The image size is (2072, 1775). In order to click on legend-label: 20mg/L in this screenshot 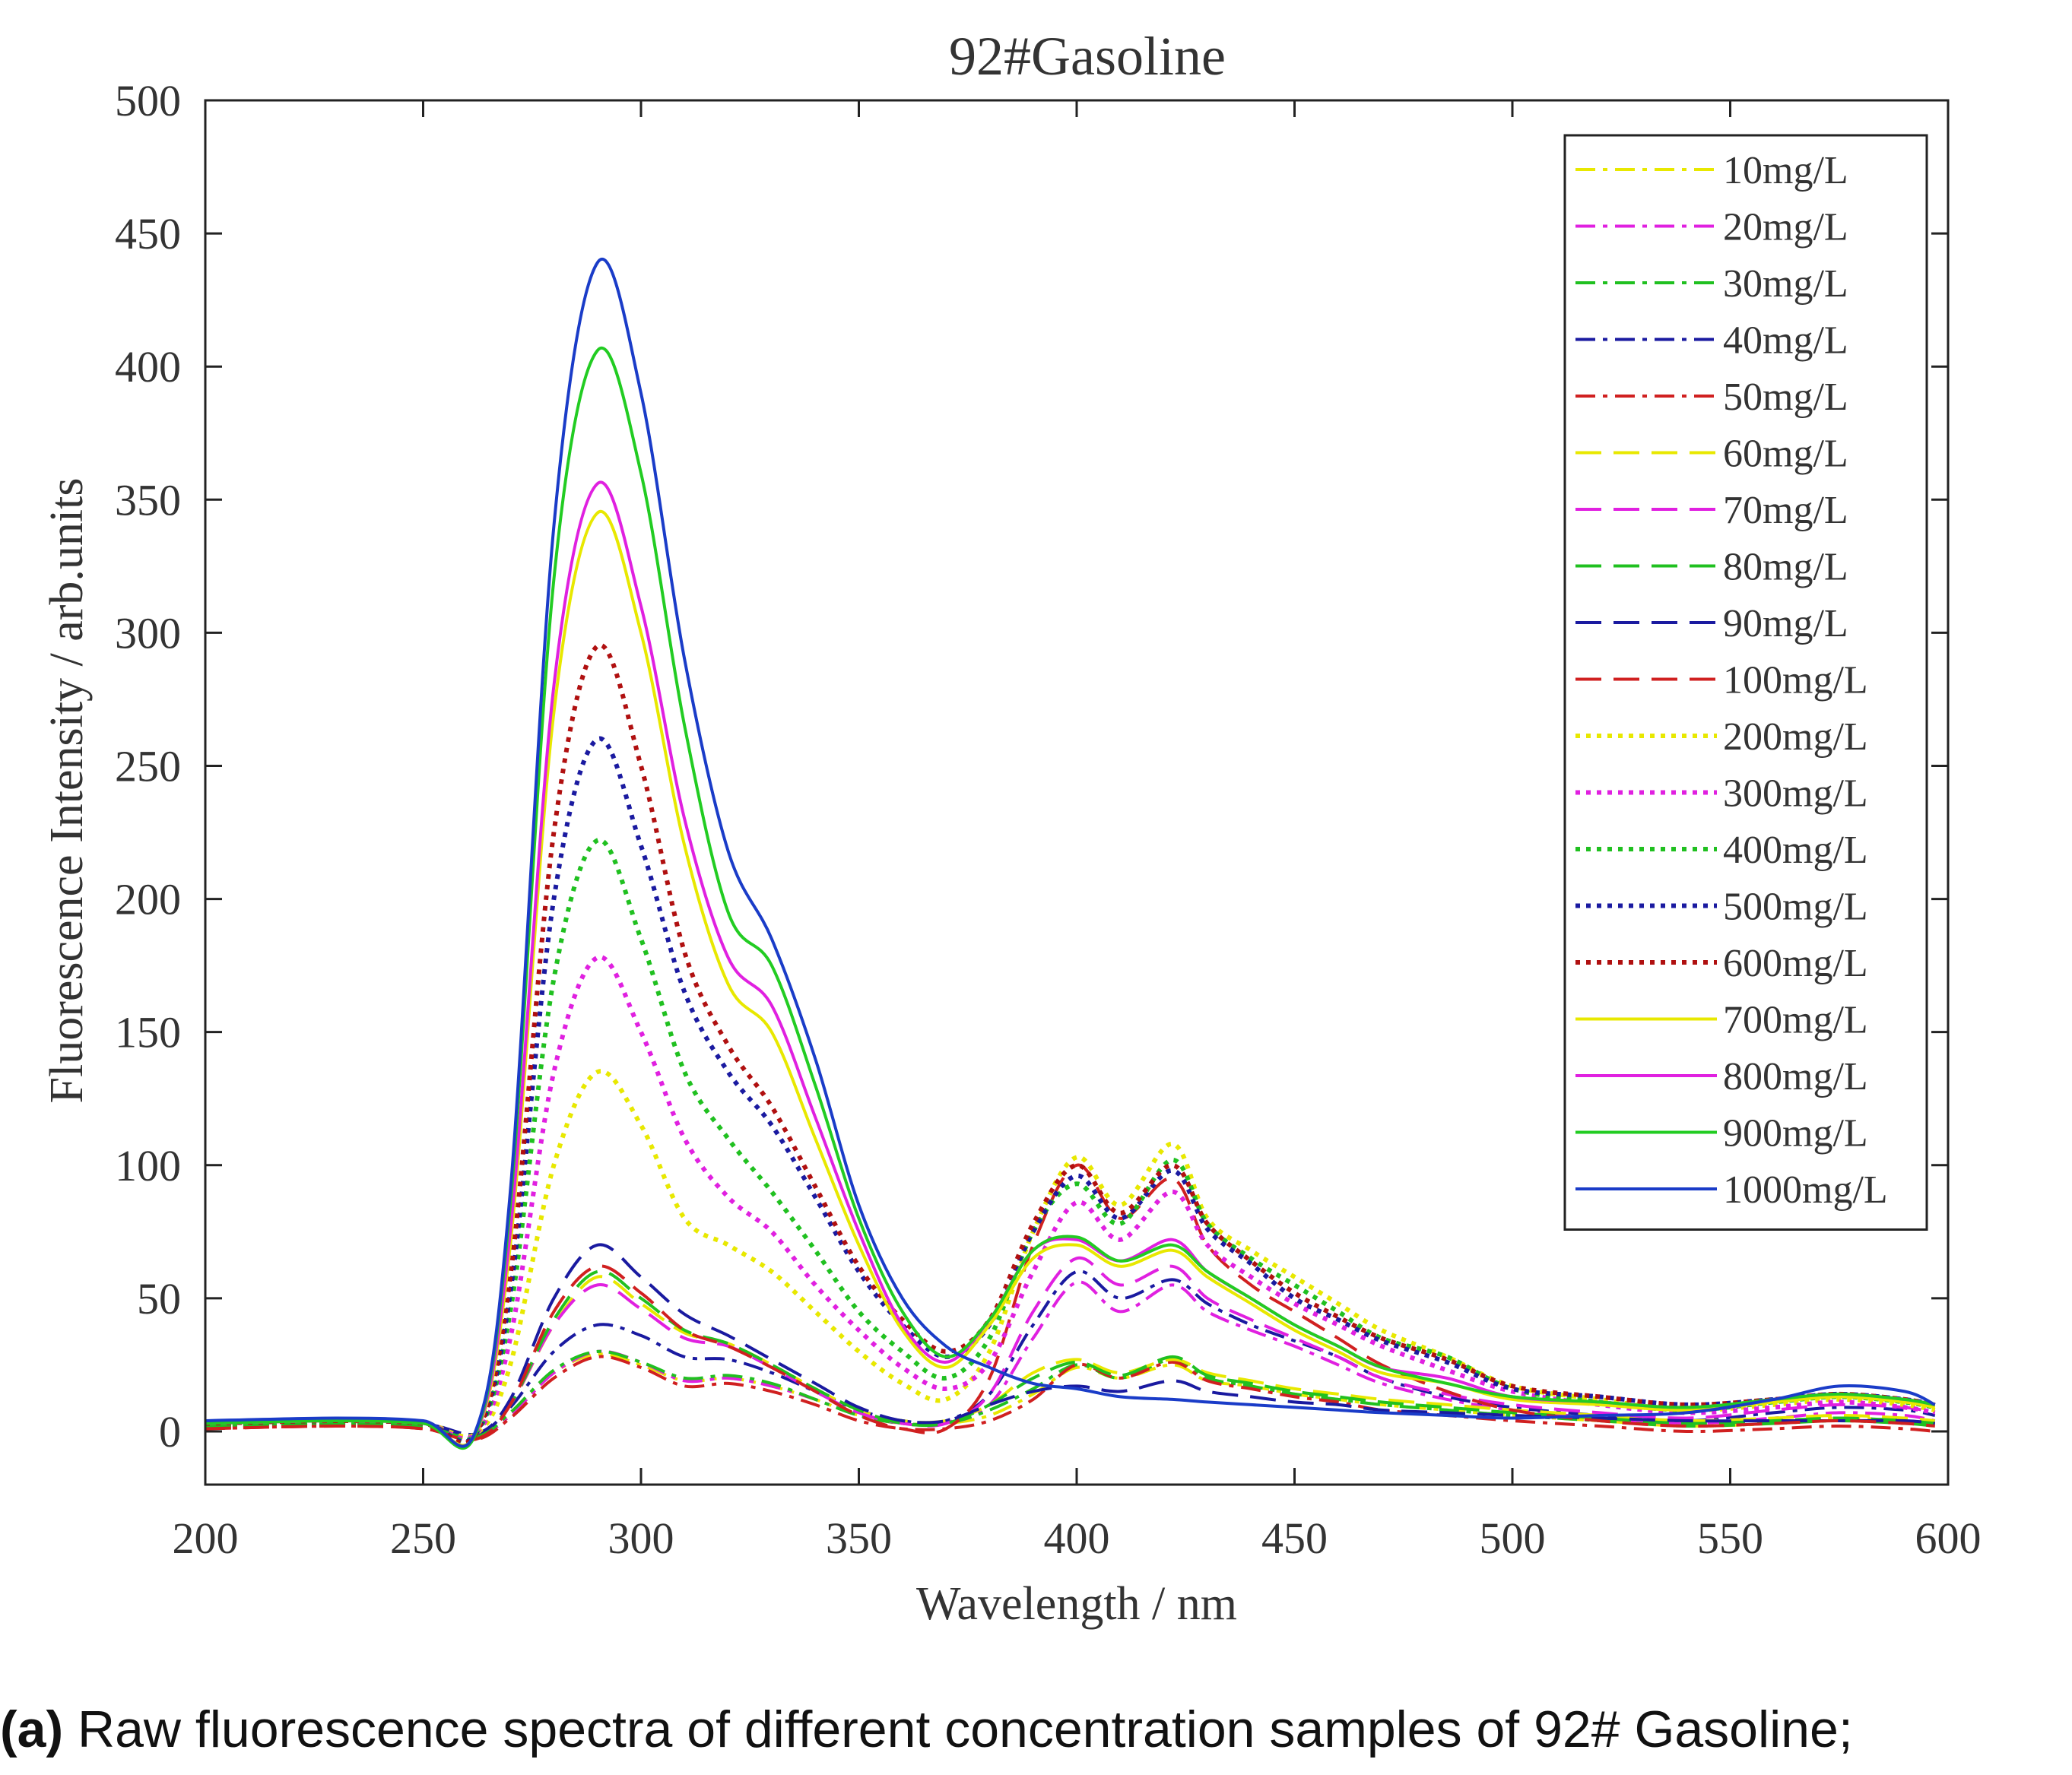, I will do `click(1785, 227)`.